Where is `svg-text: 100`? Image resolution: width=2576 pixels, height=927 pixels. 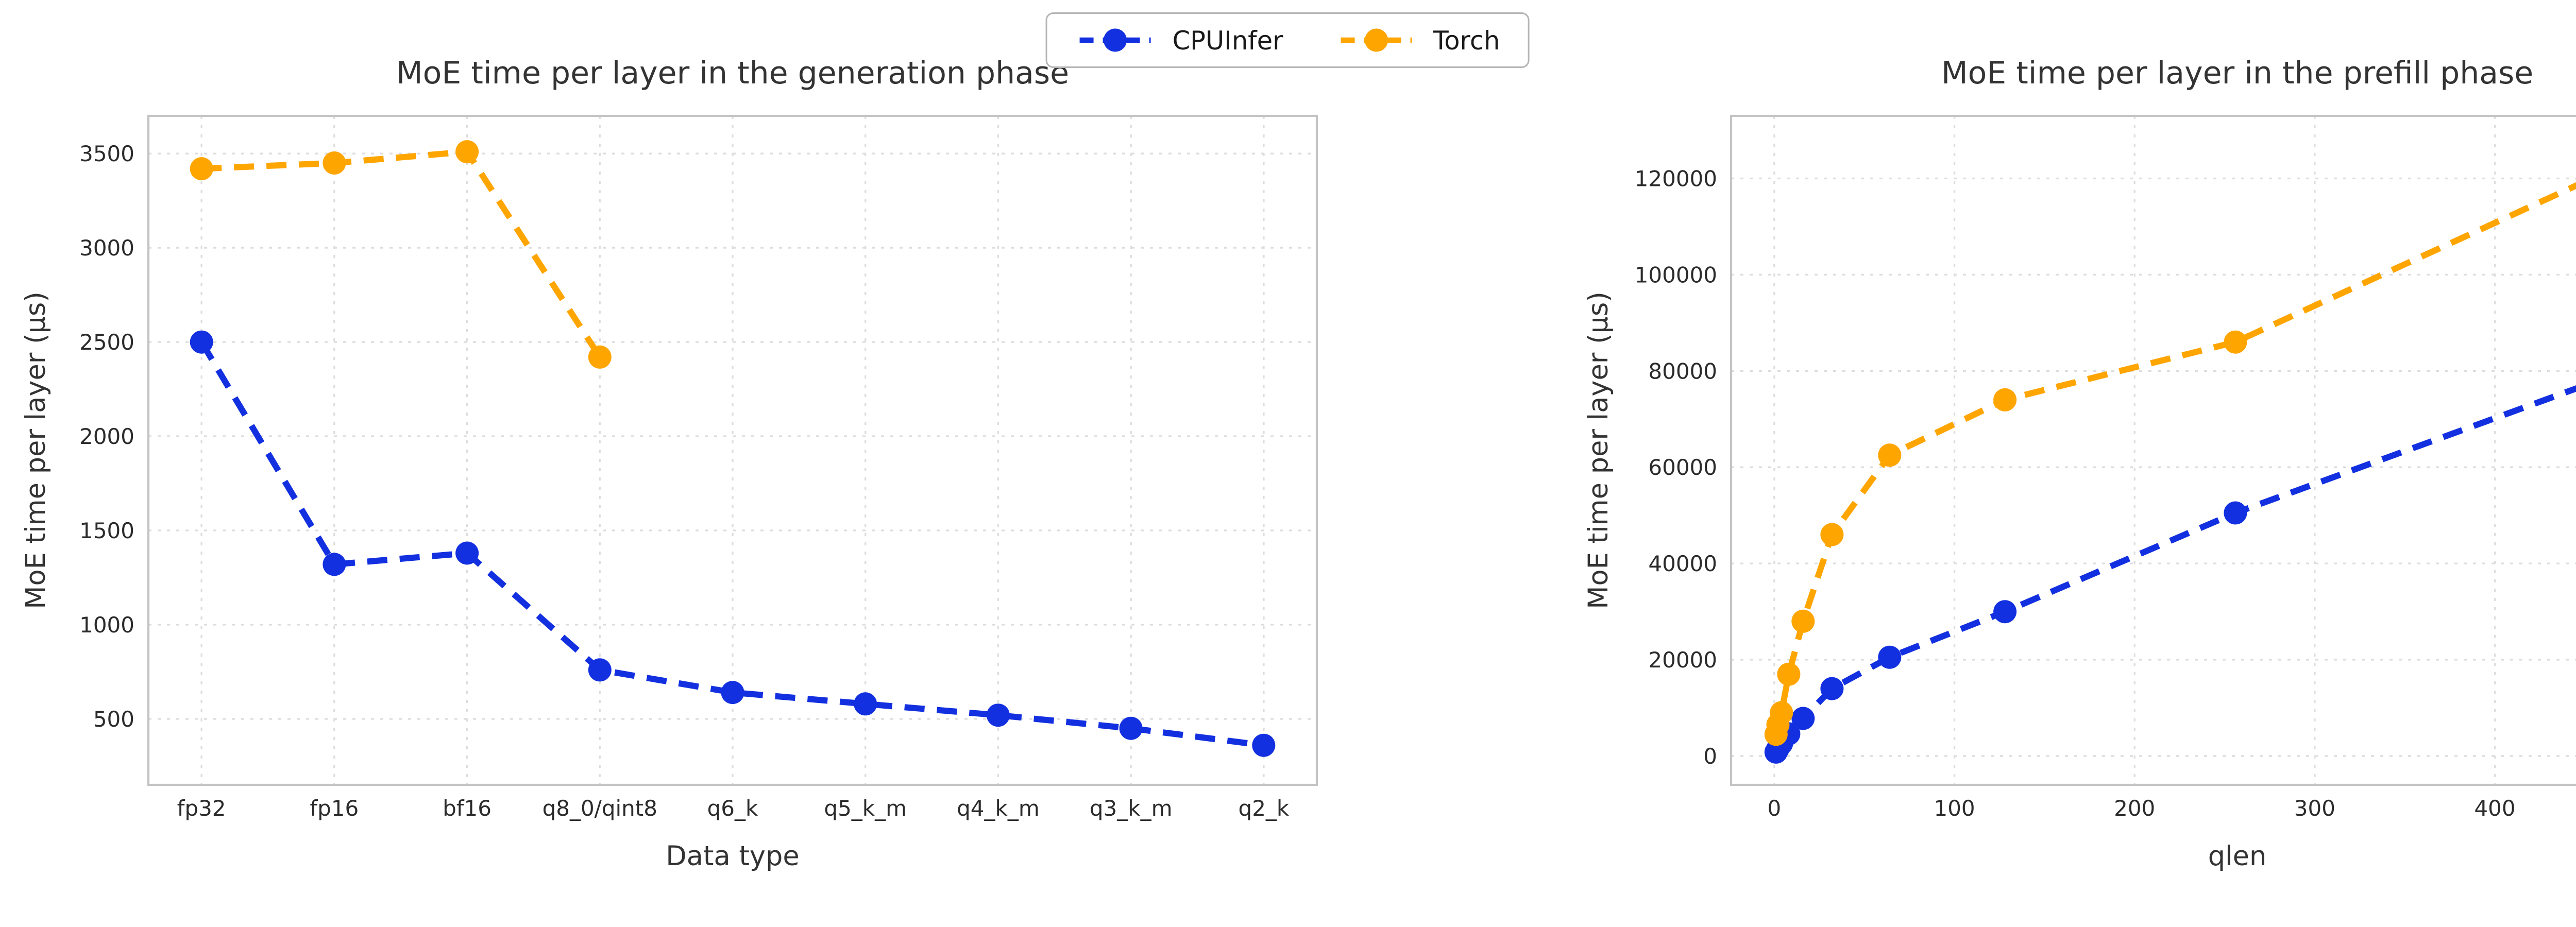
svg-text: 100 is located at coordinates (1954, 808).